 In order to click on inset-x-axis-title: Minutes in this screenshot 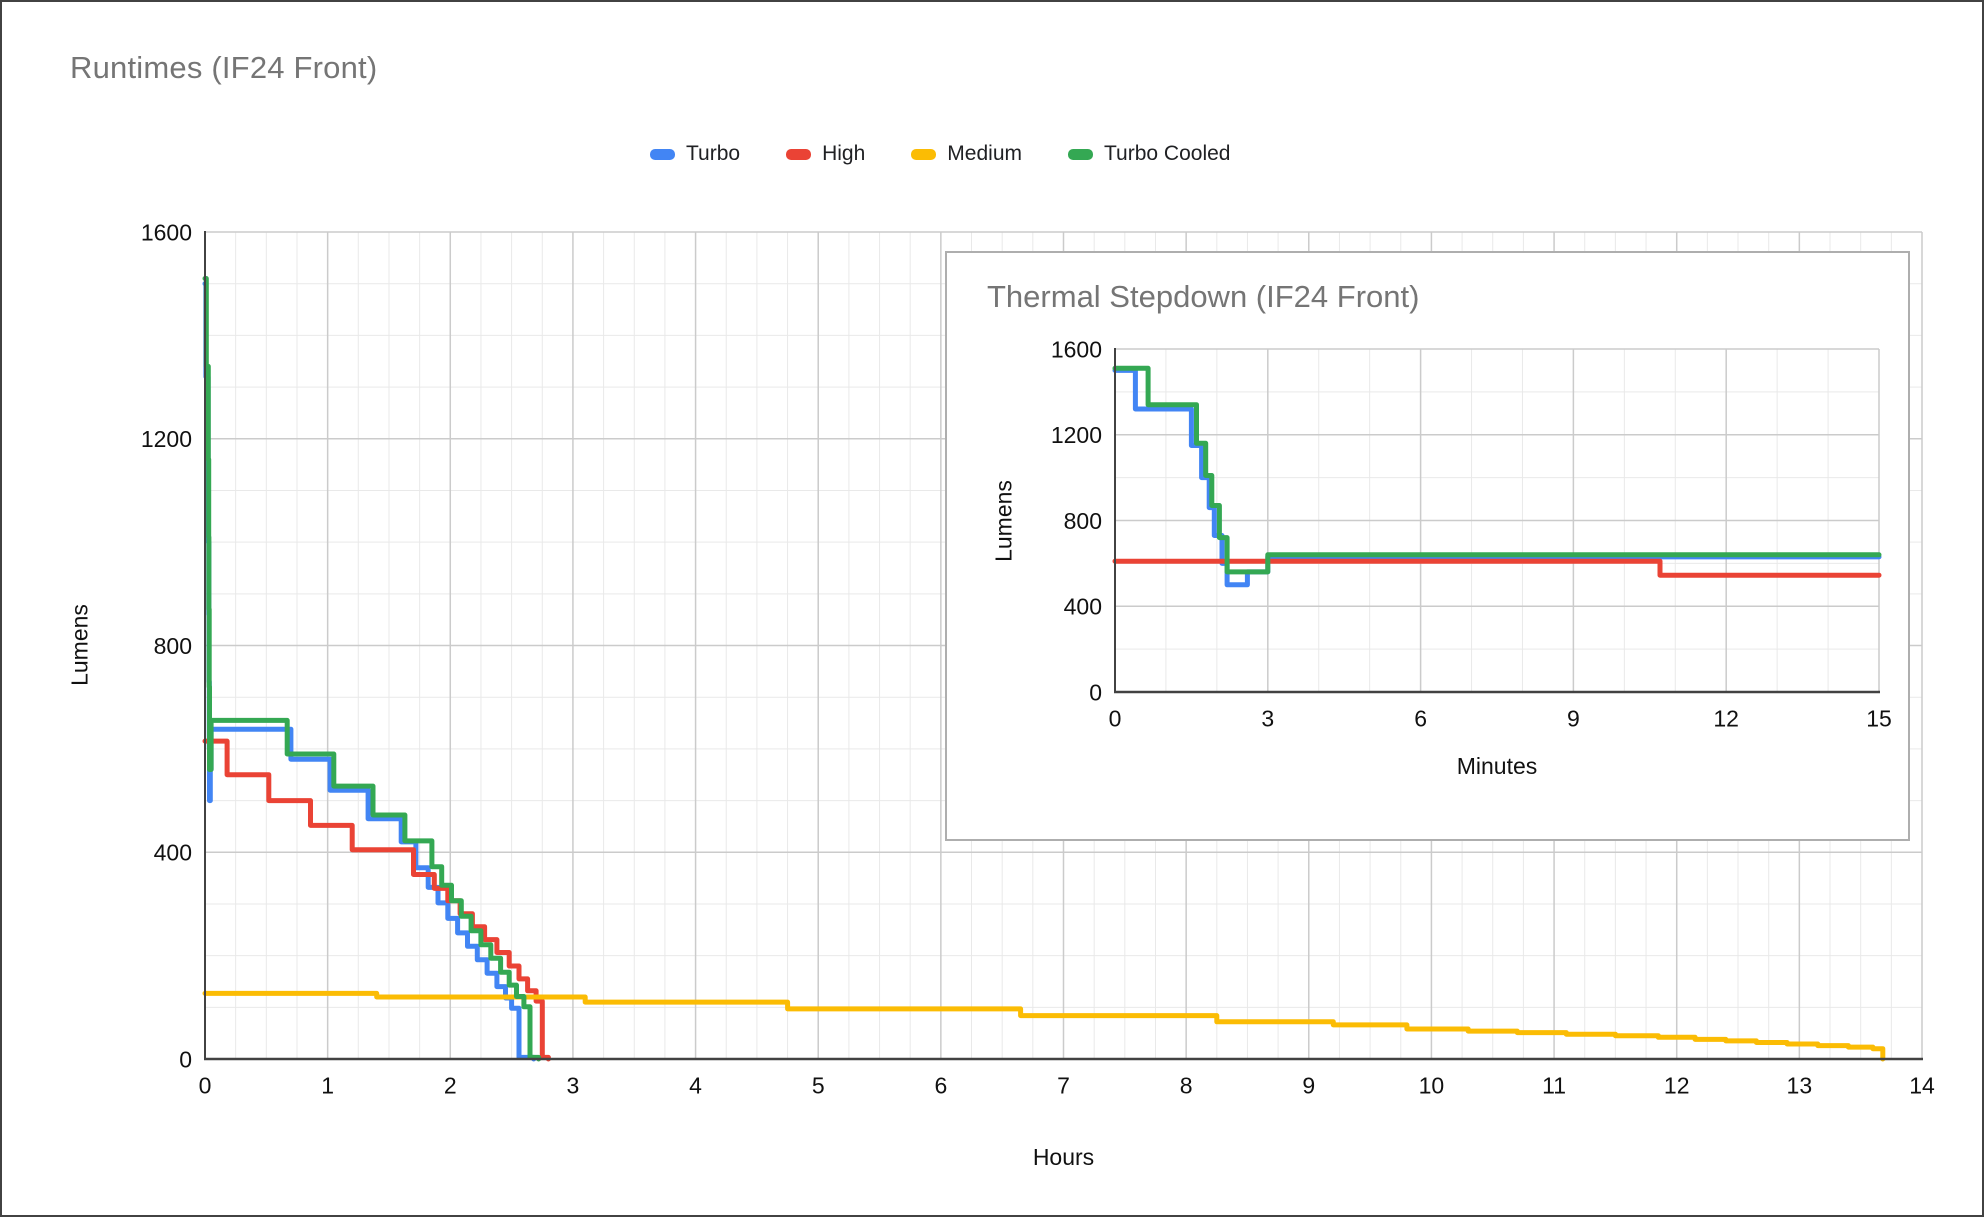, I will do `click(1497, 766)`.